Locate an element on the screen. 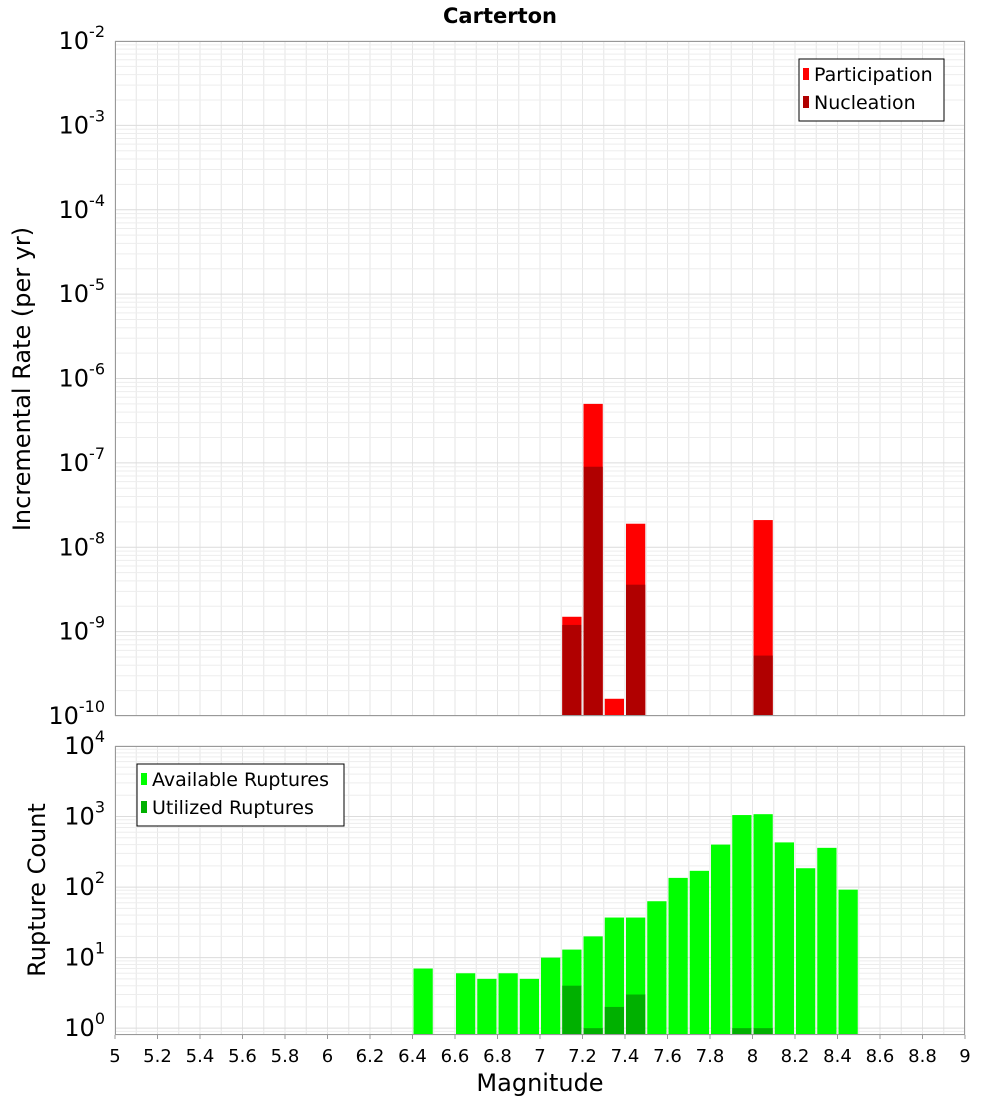 This screenshot has height=1104, width=1000. x-tick-label: 8.8 is located at coordinates (922, 1056).